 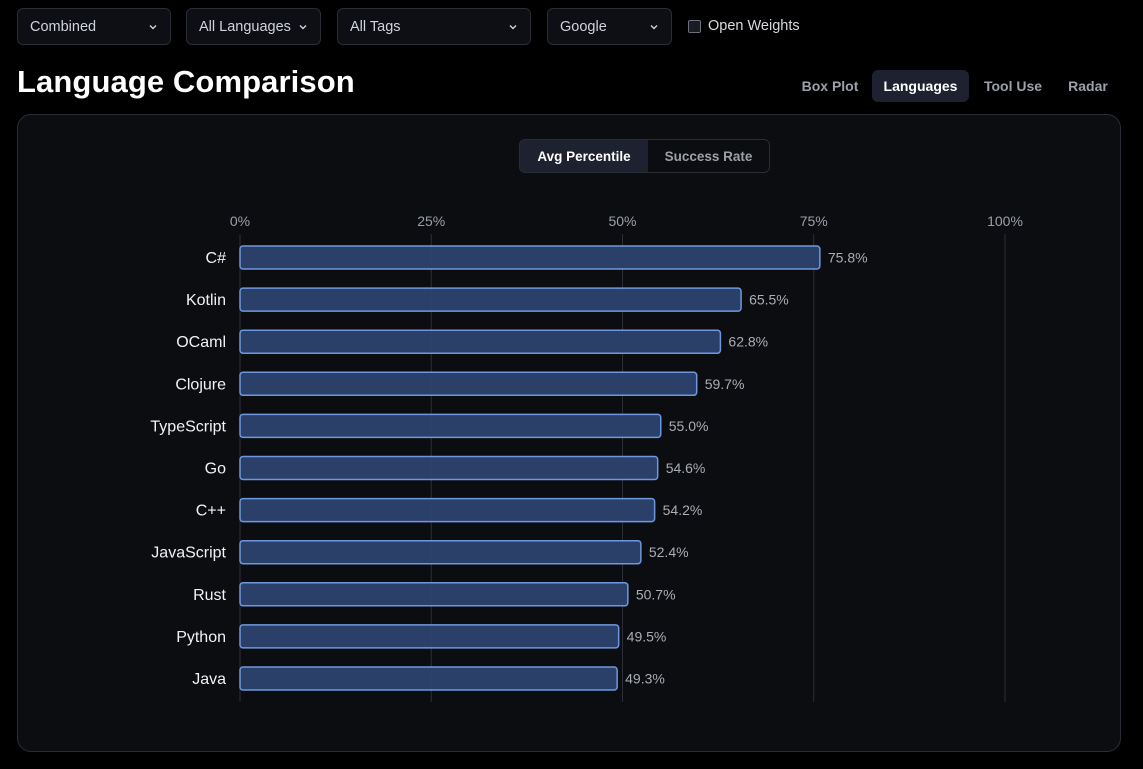 What do you see at coordinates (209, 595) in the screenshot?
I see `category-label: Rust` at bounding box center [209, 595].